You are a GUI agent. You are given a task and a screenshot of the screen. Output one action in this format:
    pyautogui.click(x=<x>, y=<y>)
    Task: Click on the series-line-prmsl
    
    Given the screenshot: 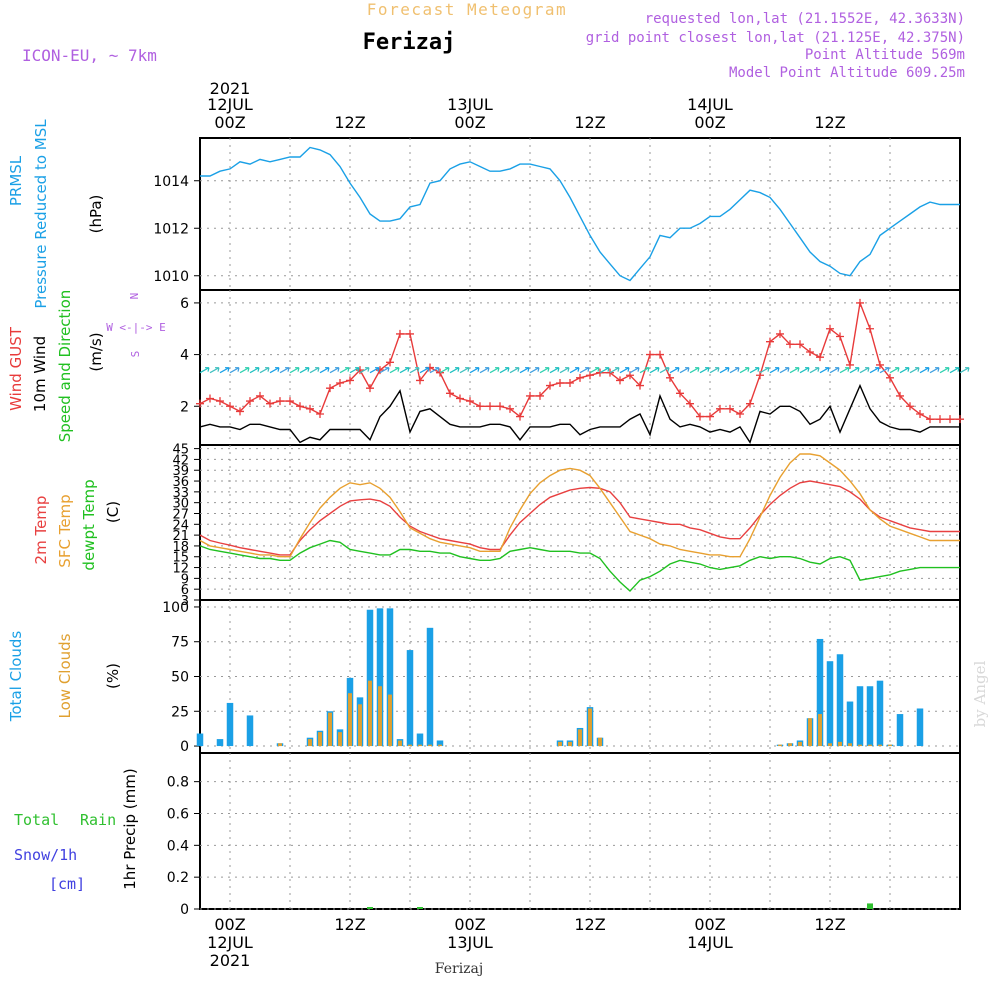 What is the action you would take?
    pyautogui.click(x=580, y=214)
    